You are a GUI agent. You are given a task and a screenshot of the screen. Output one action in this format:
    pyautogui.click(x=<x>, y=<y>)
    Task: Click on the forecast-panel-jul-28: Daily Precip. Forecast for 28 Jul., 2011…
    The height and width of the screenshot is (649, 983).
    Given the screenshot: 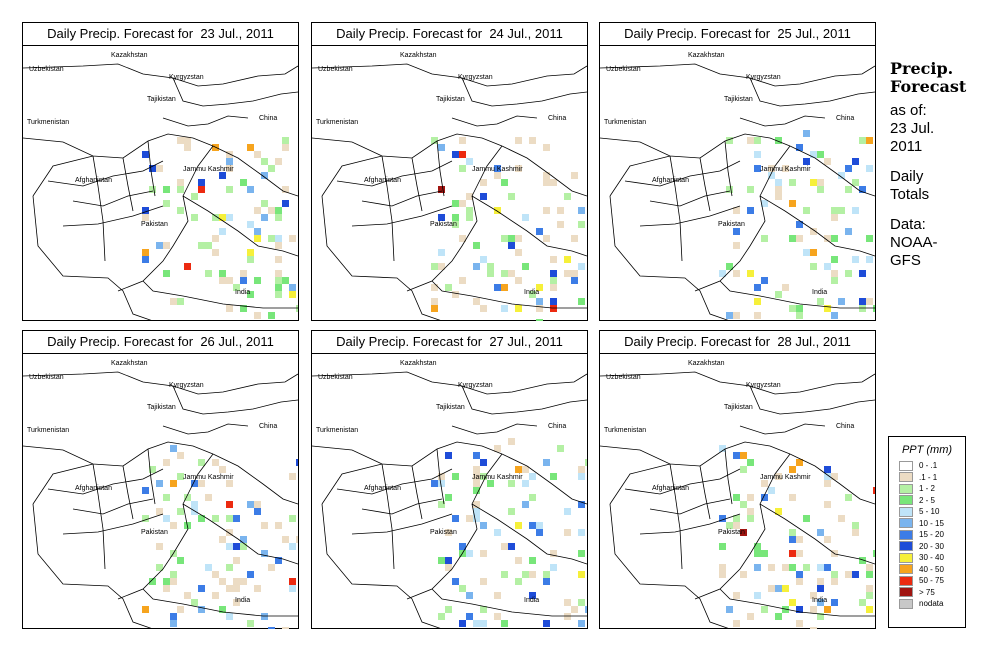 What is the action you would take?
    pyautogui.click(x=737, y=479)
    